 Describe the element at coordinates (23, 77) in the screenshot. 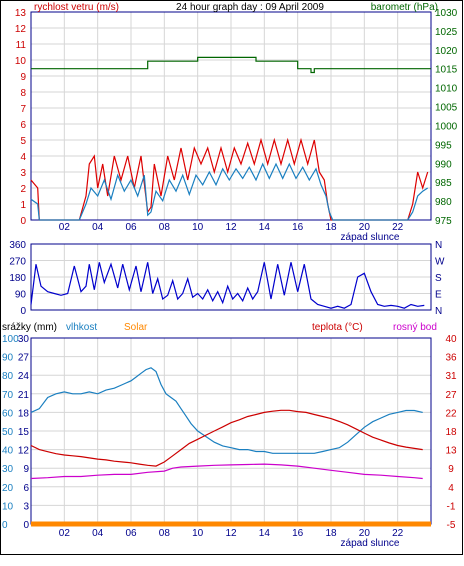

I see `left-tick-label: 9` at that location.